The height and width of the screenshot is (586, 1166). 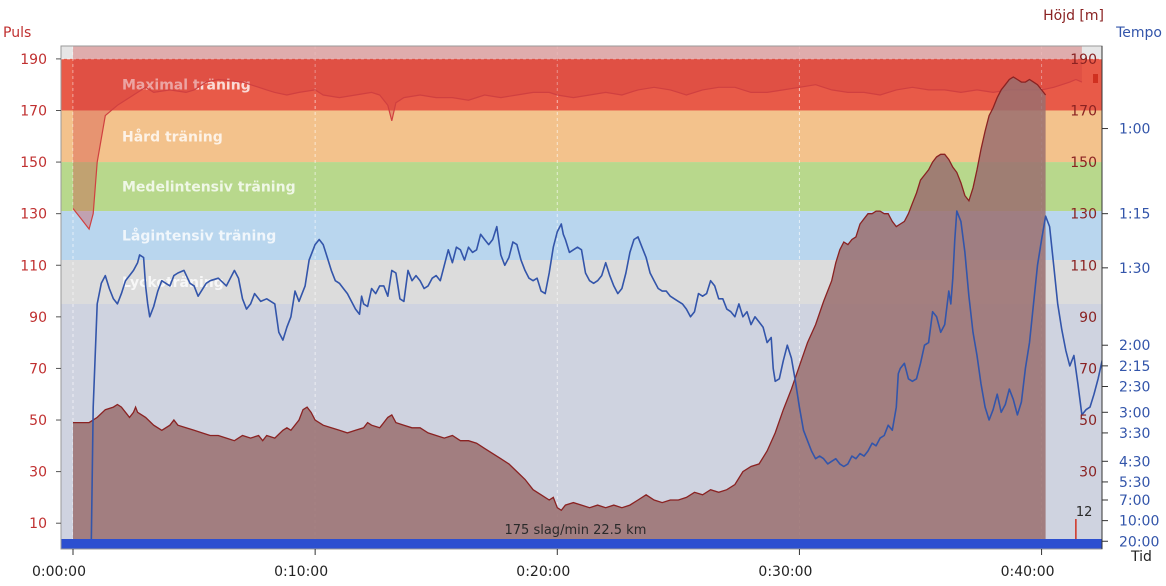 I want to click on zone-label-4: Lyckoträning, so click(x=173, y=283).